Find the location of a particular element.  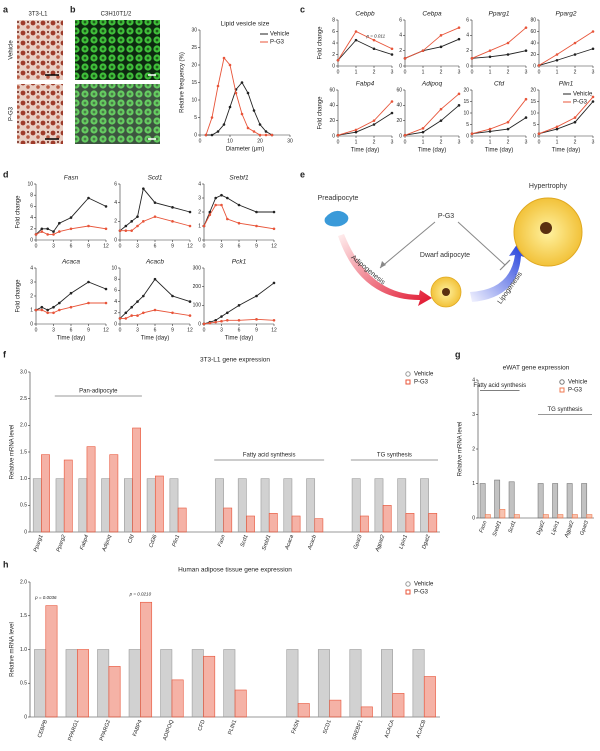

chart-title: Acaca is located at coordinates (70, 262).